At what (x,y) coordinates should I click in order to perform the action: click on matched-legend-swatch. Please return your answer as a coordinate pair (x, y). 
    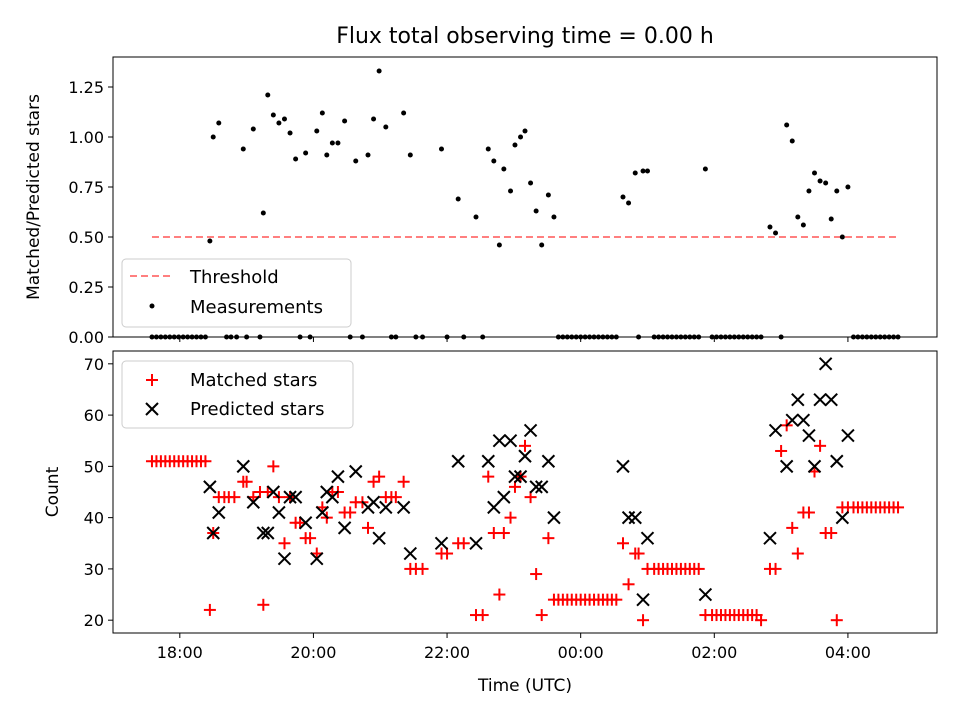
    Looking at the image, I should click on (152, 380).